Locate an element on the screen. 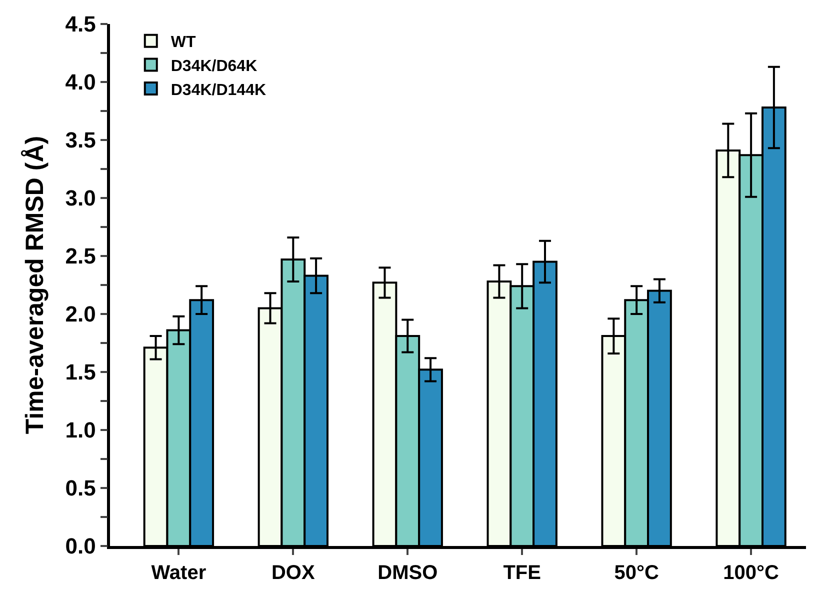 This screenshot has height=601, width=826. legend-label: WT is located at coordinates (183, 43).